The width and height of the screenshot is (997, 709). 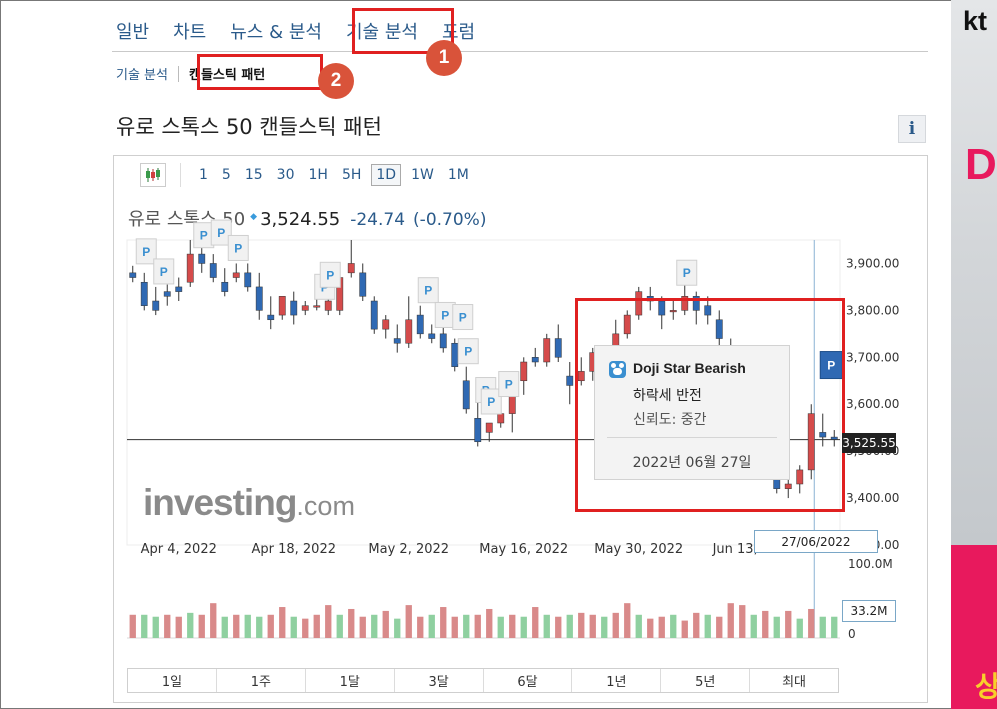 I want to click on info-button: i, so click(x=912, y=129).